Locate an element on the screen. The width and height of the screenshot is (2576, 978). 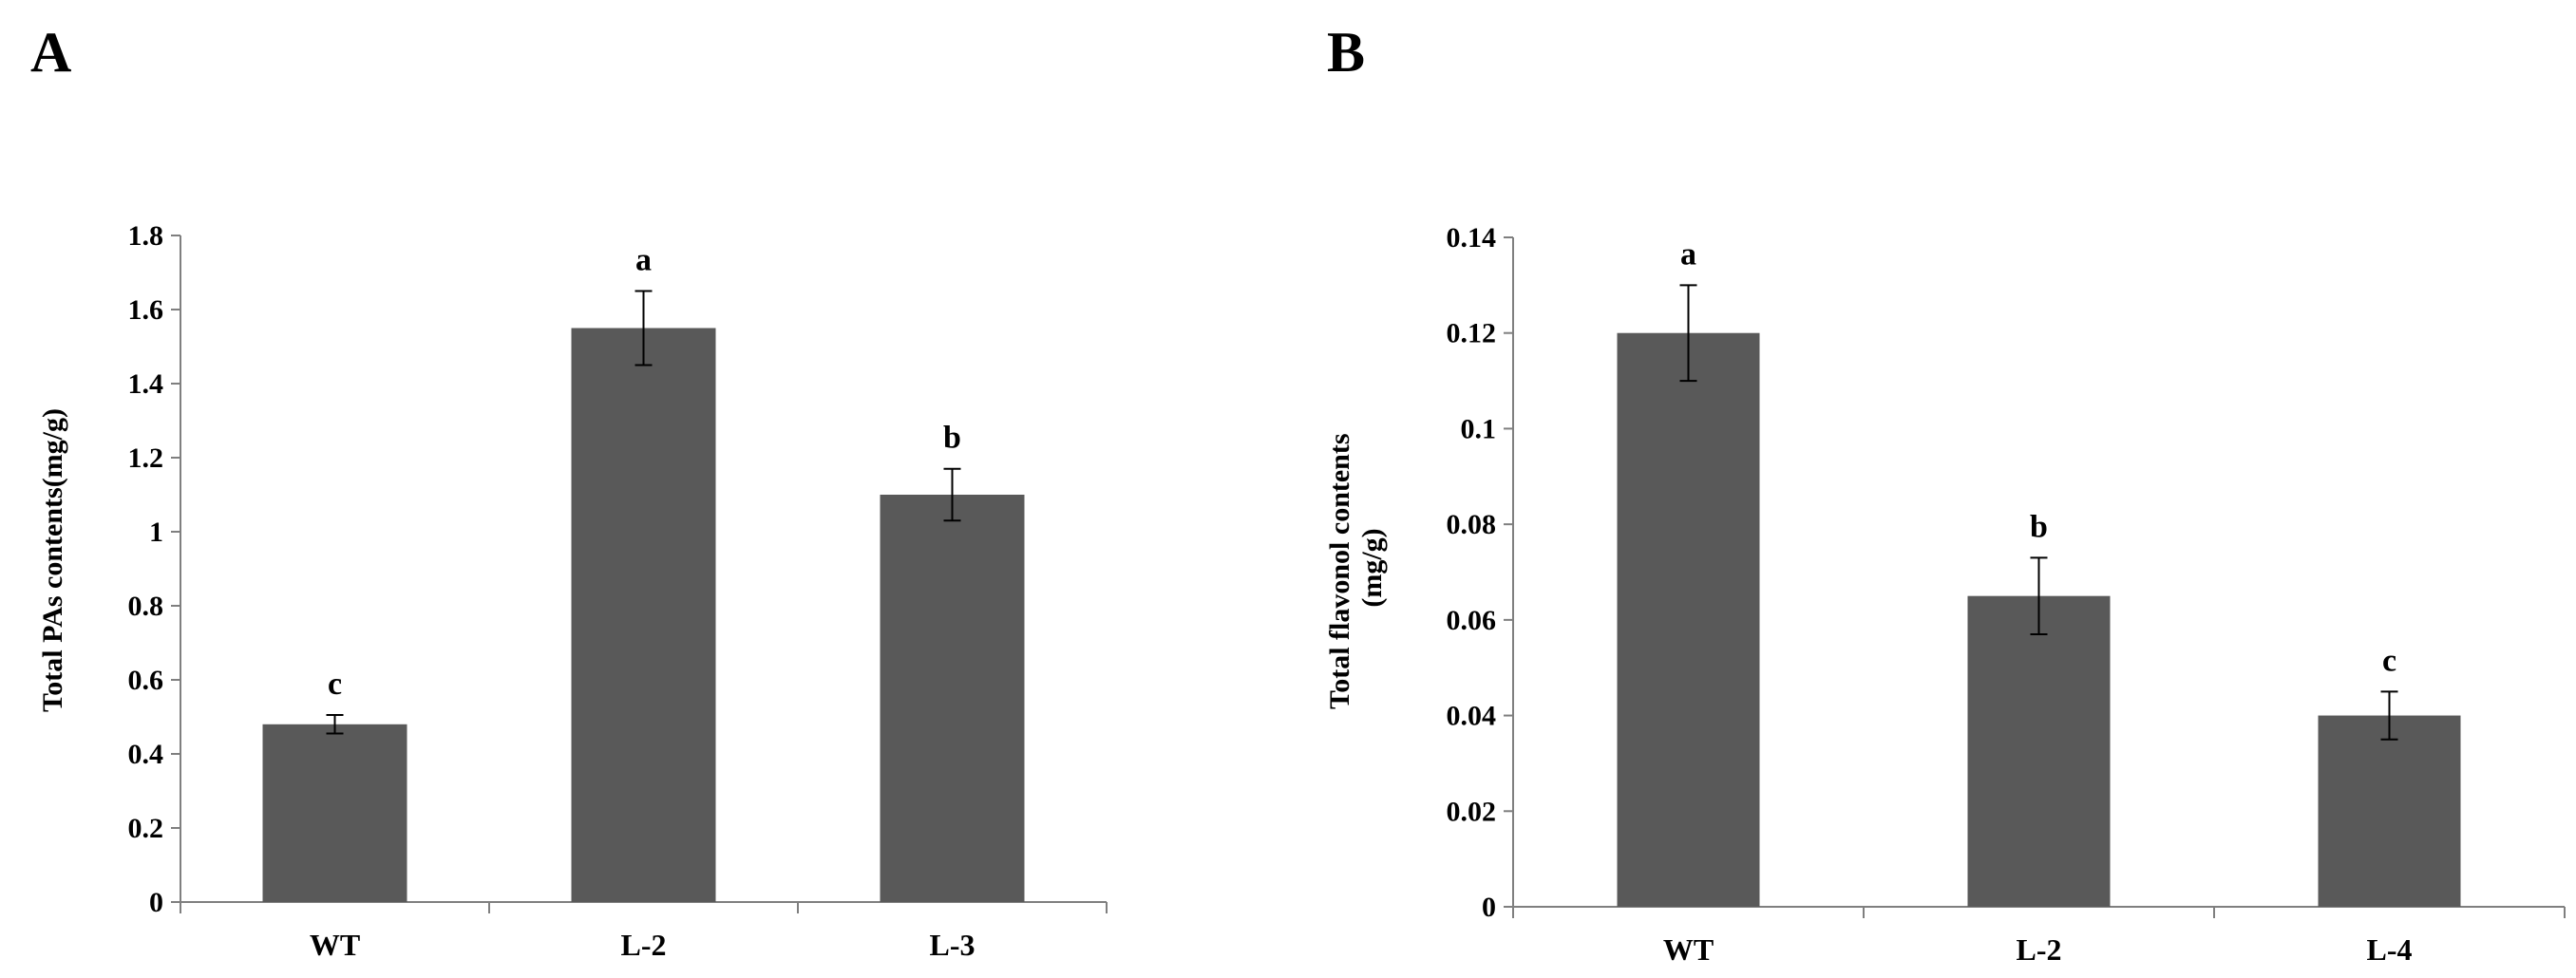
panel-b-y-tick-label: 0.08 is located at coordinates (1472, 525).